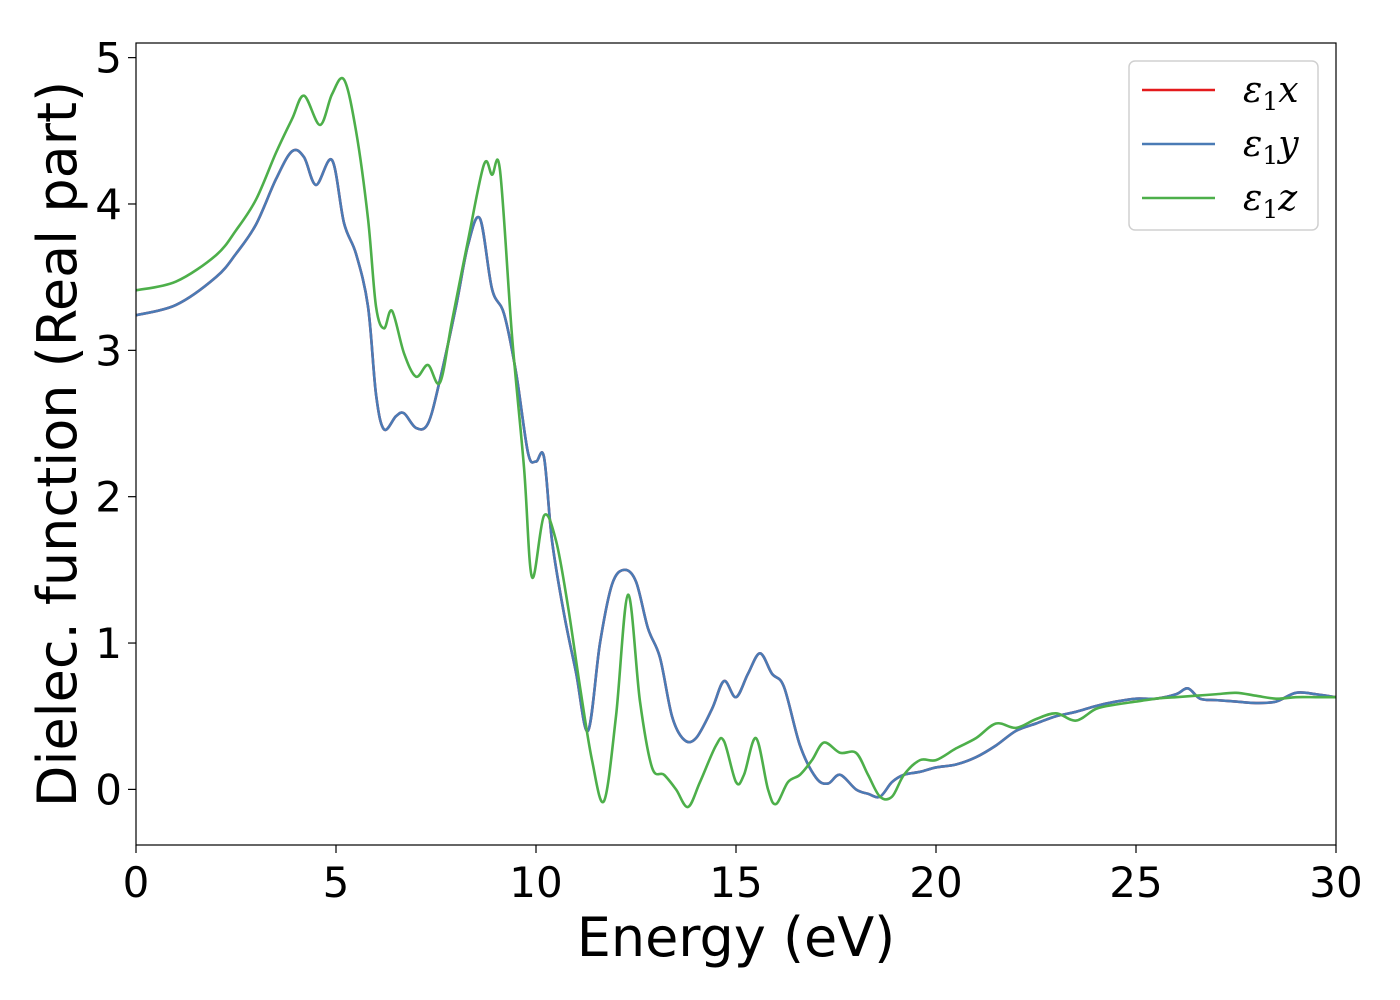  Describe the element at coordinates (136, 882) in the screenshot. I see `x-tick-label: 0` at that location.